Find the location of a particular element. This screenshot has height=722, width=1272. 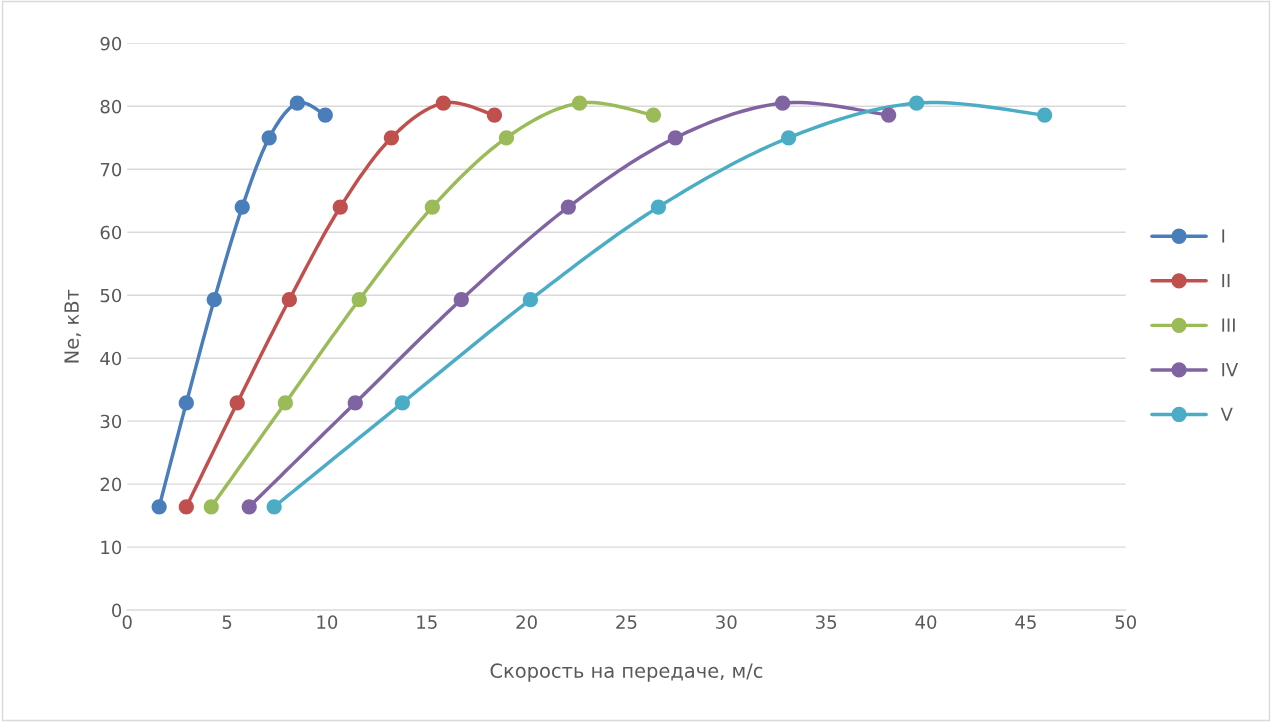

x-tick-label: 15 is located at coordinates (427, 622).